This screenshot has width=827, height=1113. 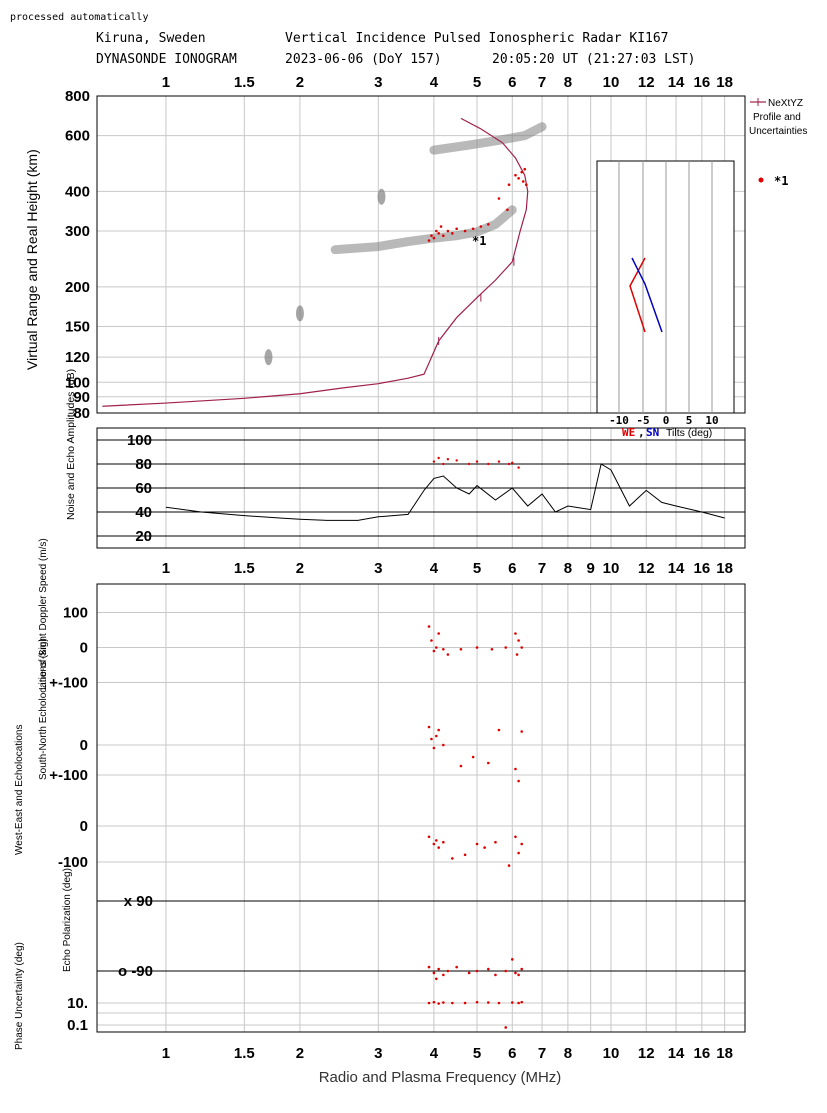 I want to click on tilt-tick-10: 10, so click(x=711, y=420).